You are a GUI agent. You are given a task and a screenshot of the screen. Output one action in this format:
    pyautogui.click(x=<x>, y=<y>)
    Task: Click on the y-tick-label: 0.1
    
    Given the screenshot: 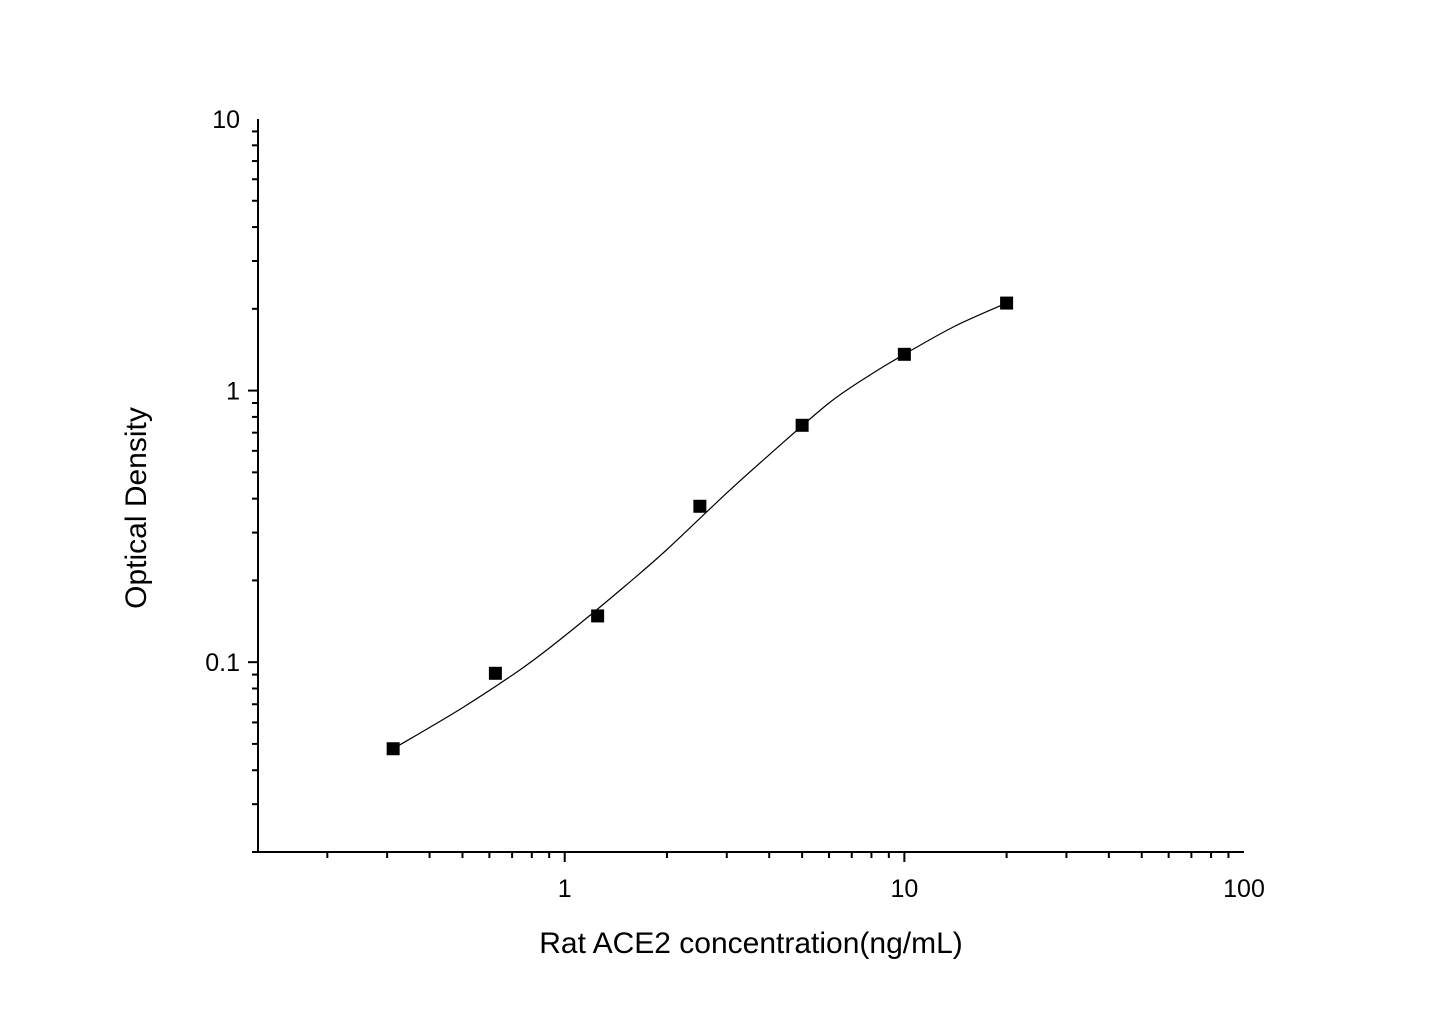 What is the action you would take?
    pyautogui.click(x=222, y=663)
    